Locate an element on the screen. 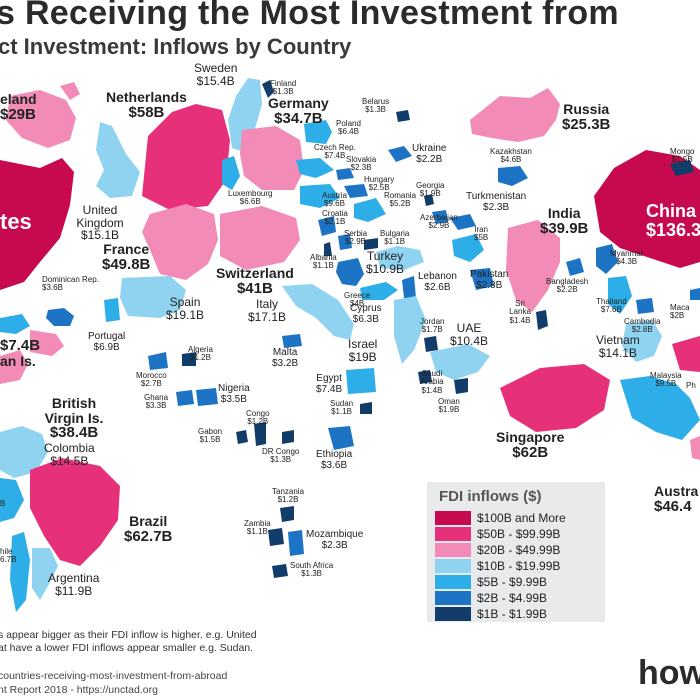 This screenshot has width=700, height=700. label-greece: Greece $4B is located at coordinates (357, 300).